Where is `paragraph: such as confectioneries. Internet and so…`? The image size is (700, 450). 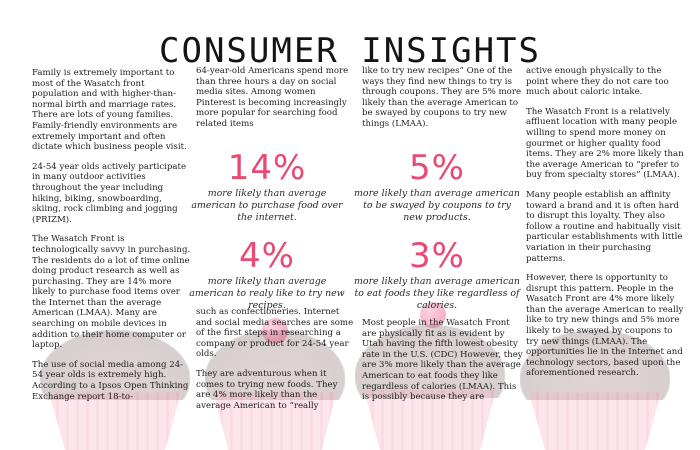 paragraph: such as confectioneries. Internet and so… is located at coordinates (275, 333).